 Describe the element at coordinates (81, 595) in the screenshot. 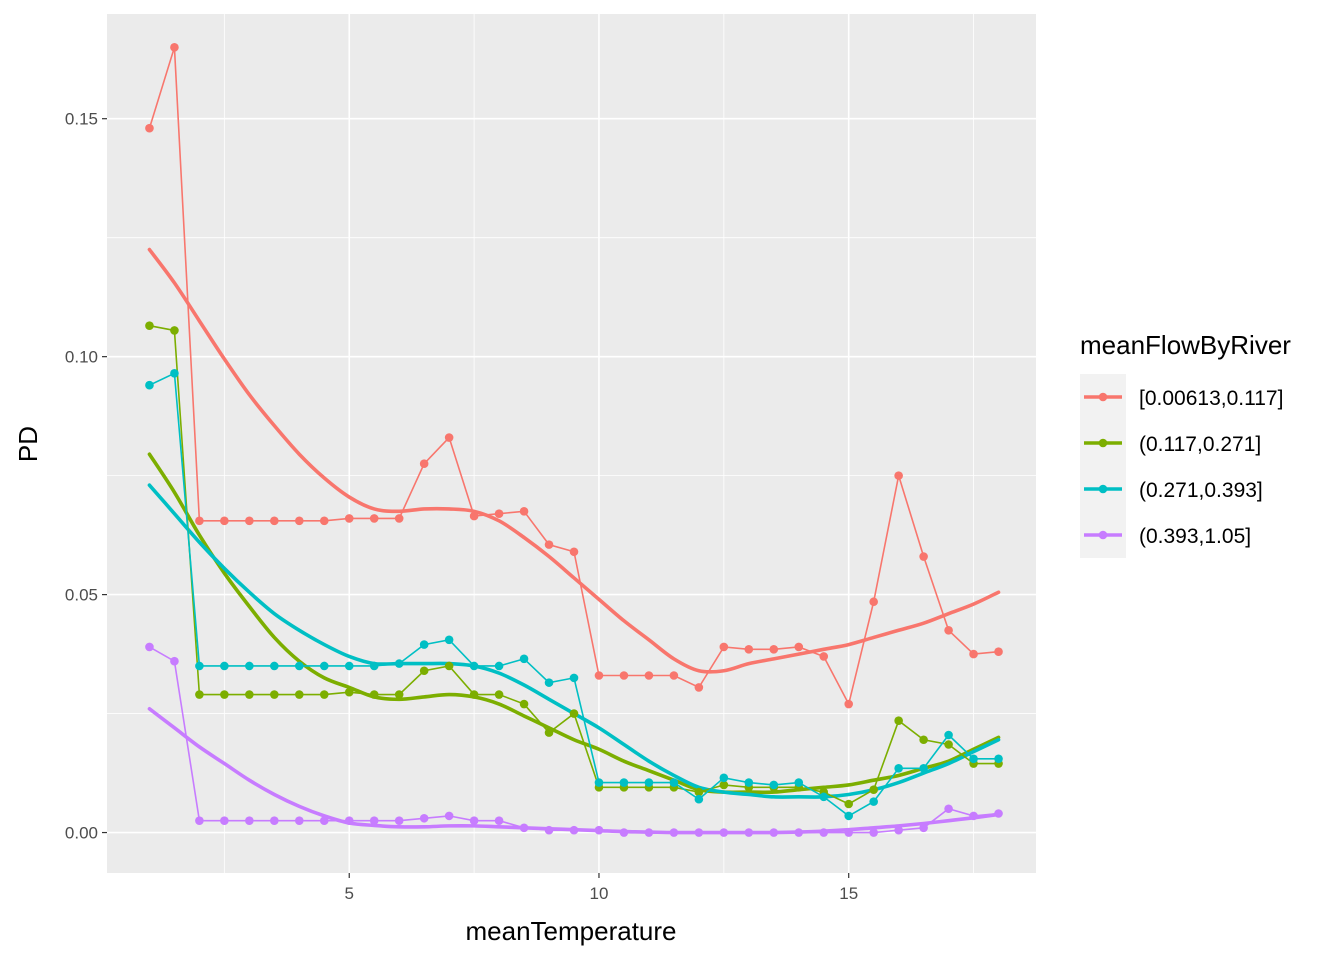

I see `y-tick-label: 0.05` at that location.